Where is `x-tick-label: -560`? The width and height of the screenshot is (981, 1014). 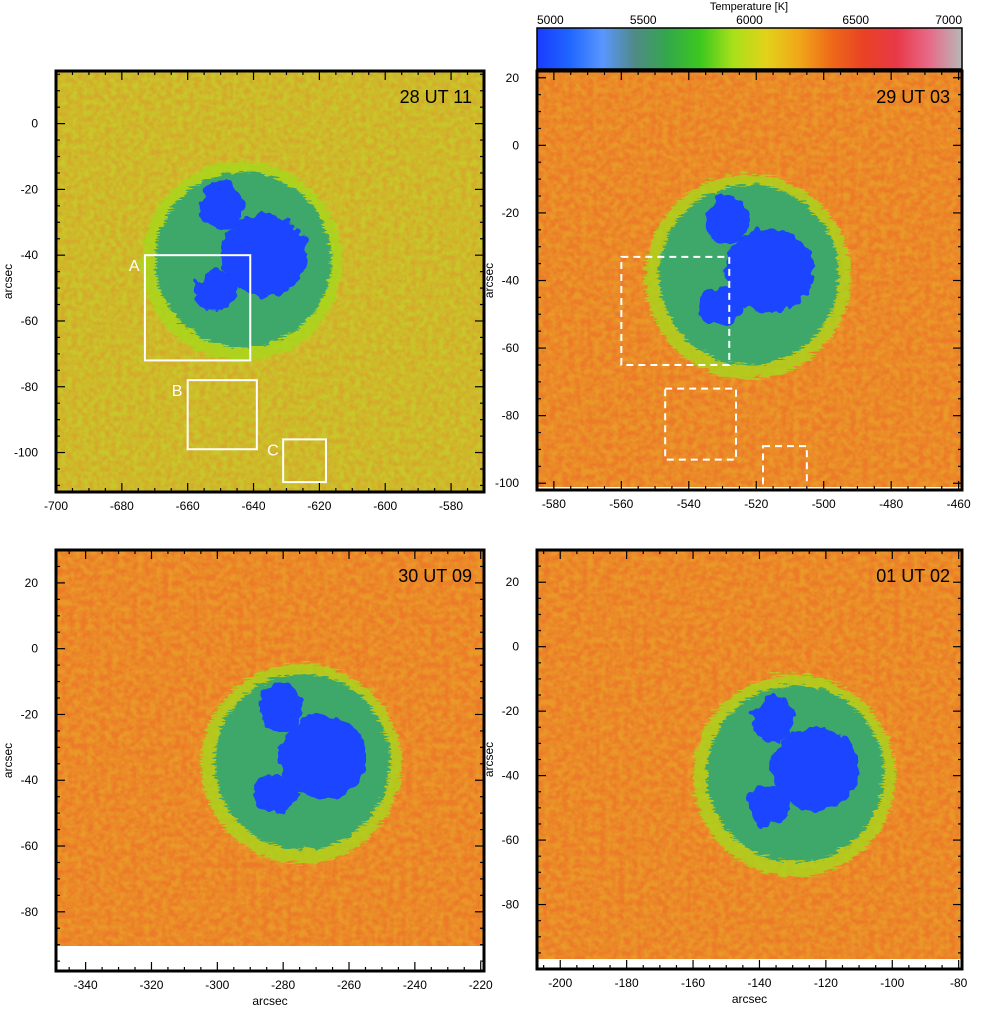 x-tick-label: -560 is located at coordinates (621, 504).